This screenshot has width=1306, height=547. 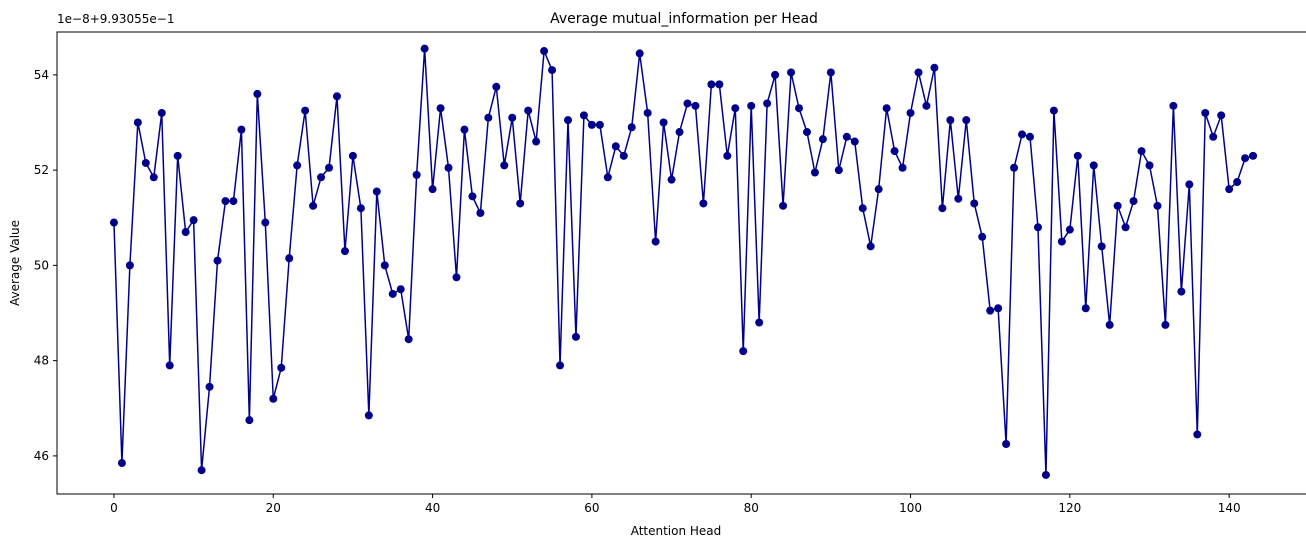 What do you see at coordinates (684, 19) in the screenshot?
I see `chart-title: Average mutual_information per Head` at bounding box center [684, 19].